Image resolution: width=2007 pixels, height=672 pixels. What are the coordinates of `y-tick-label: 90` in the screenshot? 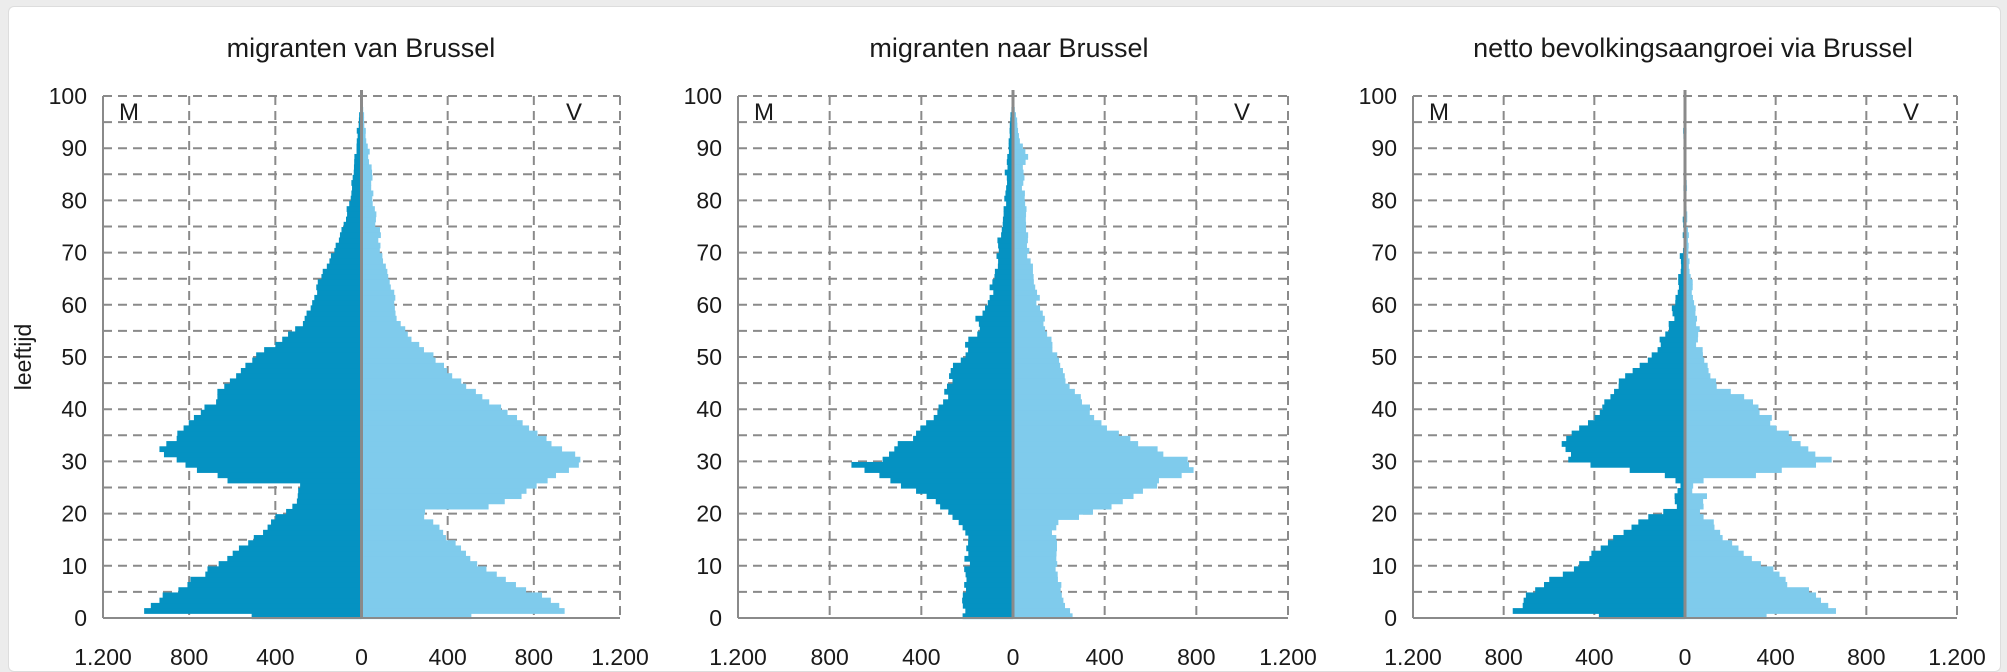 It's located at (1384, 148).